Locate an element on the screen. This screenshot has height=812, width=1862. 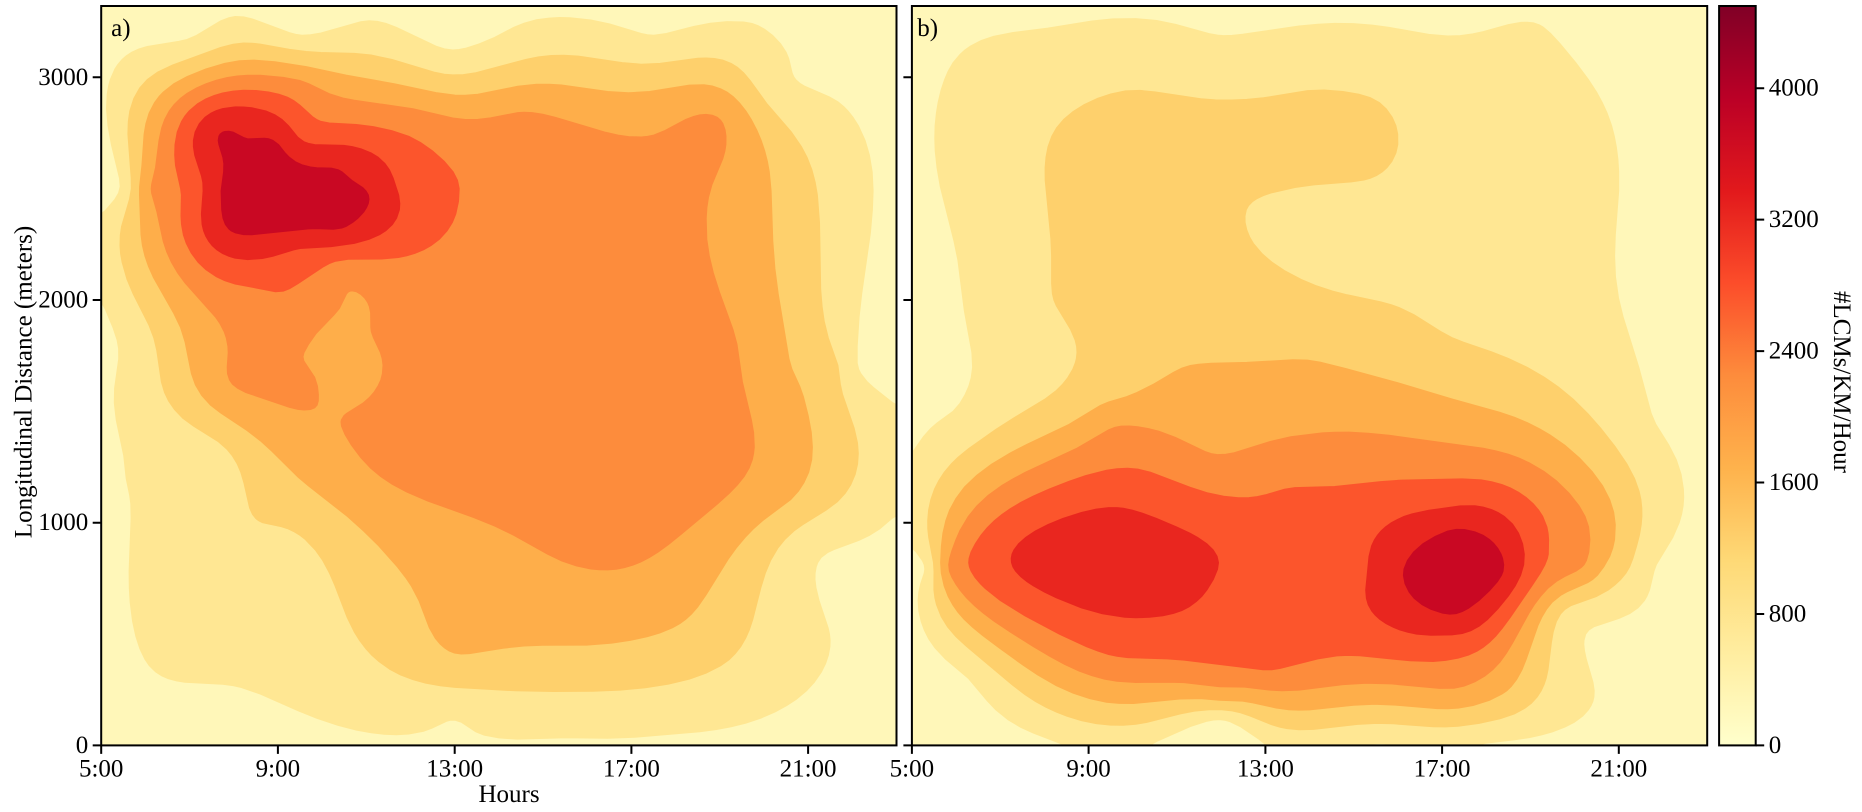
svg-text: 1000 is located at coordinates (63, 522).